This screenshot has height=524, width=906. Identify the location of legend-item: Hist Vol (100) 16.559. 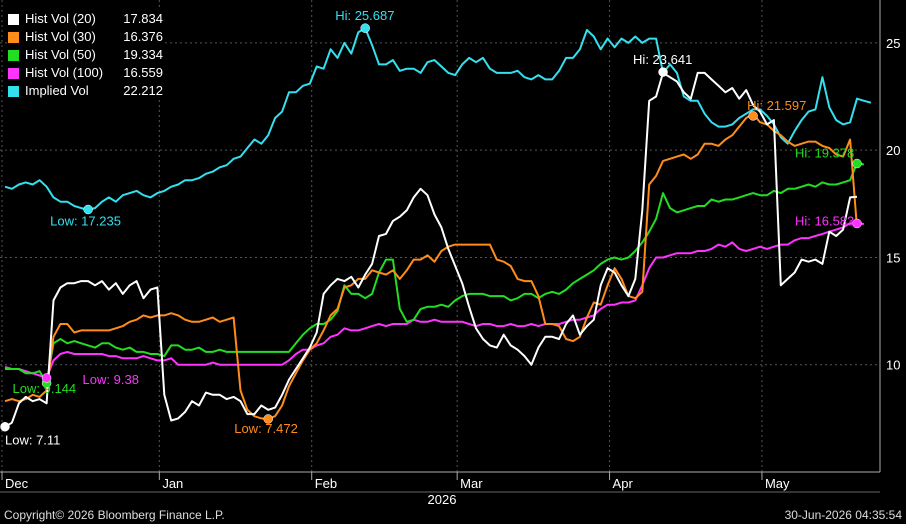
(85, 73).